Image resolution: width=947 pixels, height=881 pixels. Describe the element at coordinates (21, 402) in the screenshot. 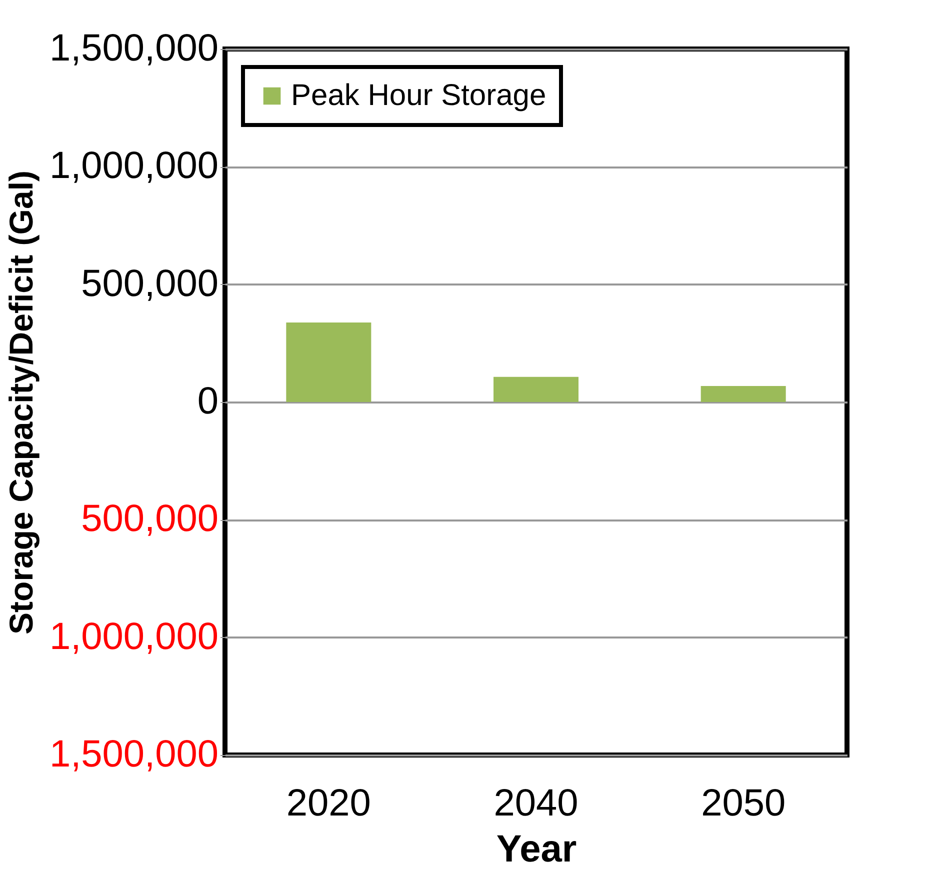

I see `y-axis-title: Storage Capacity/Deficit (Gal)` at that location.